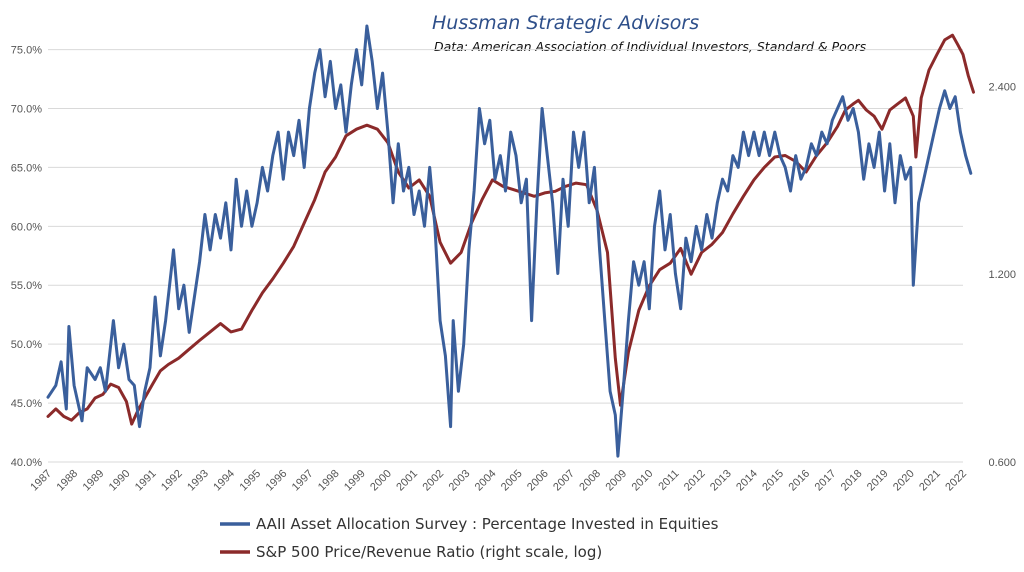  I want to click on x-tick-label: 1996, so click(277, 481).